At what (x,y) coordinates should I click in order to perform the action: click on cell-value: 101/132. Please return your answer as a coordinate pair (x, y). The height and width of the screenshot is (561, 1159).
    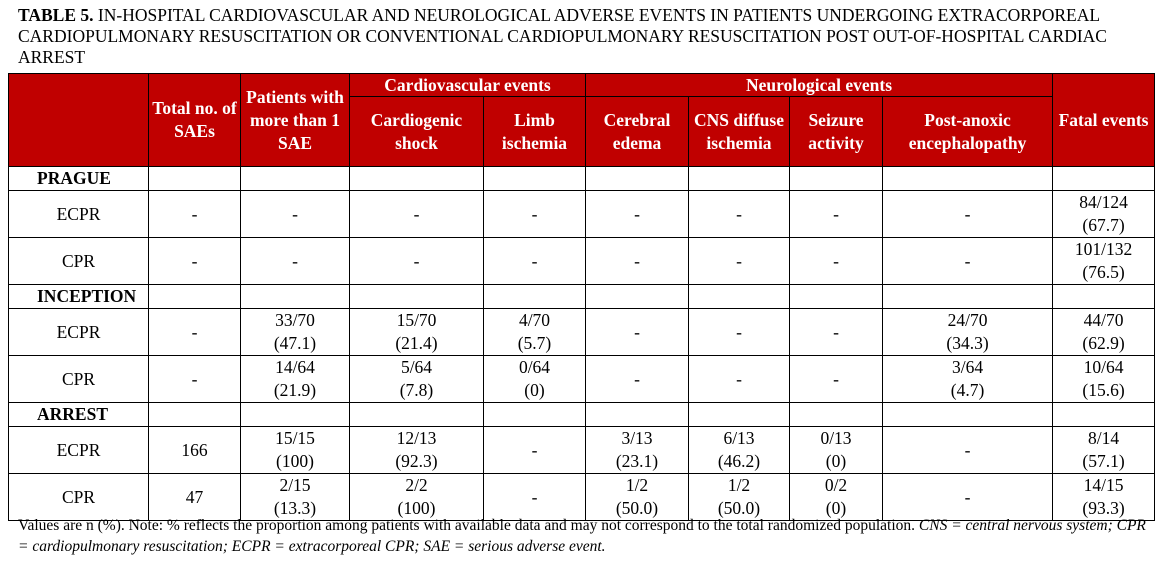
    Looking at the image, I should click on (1103, 249).